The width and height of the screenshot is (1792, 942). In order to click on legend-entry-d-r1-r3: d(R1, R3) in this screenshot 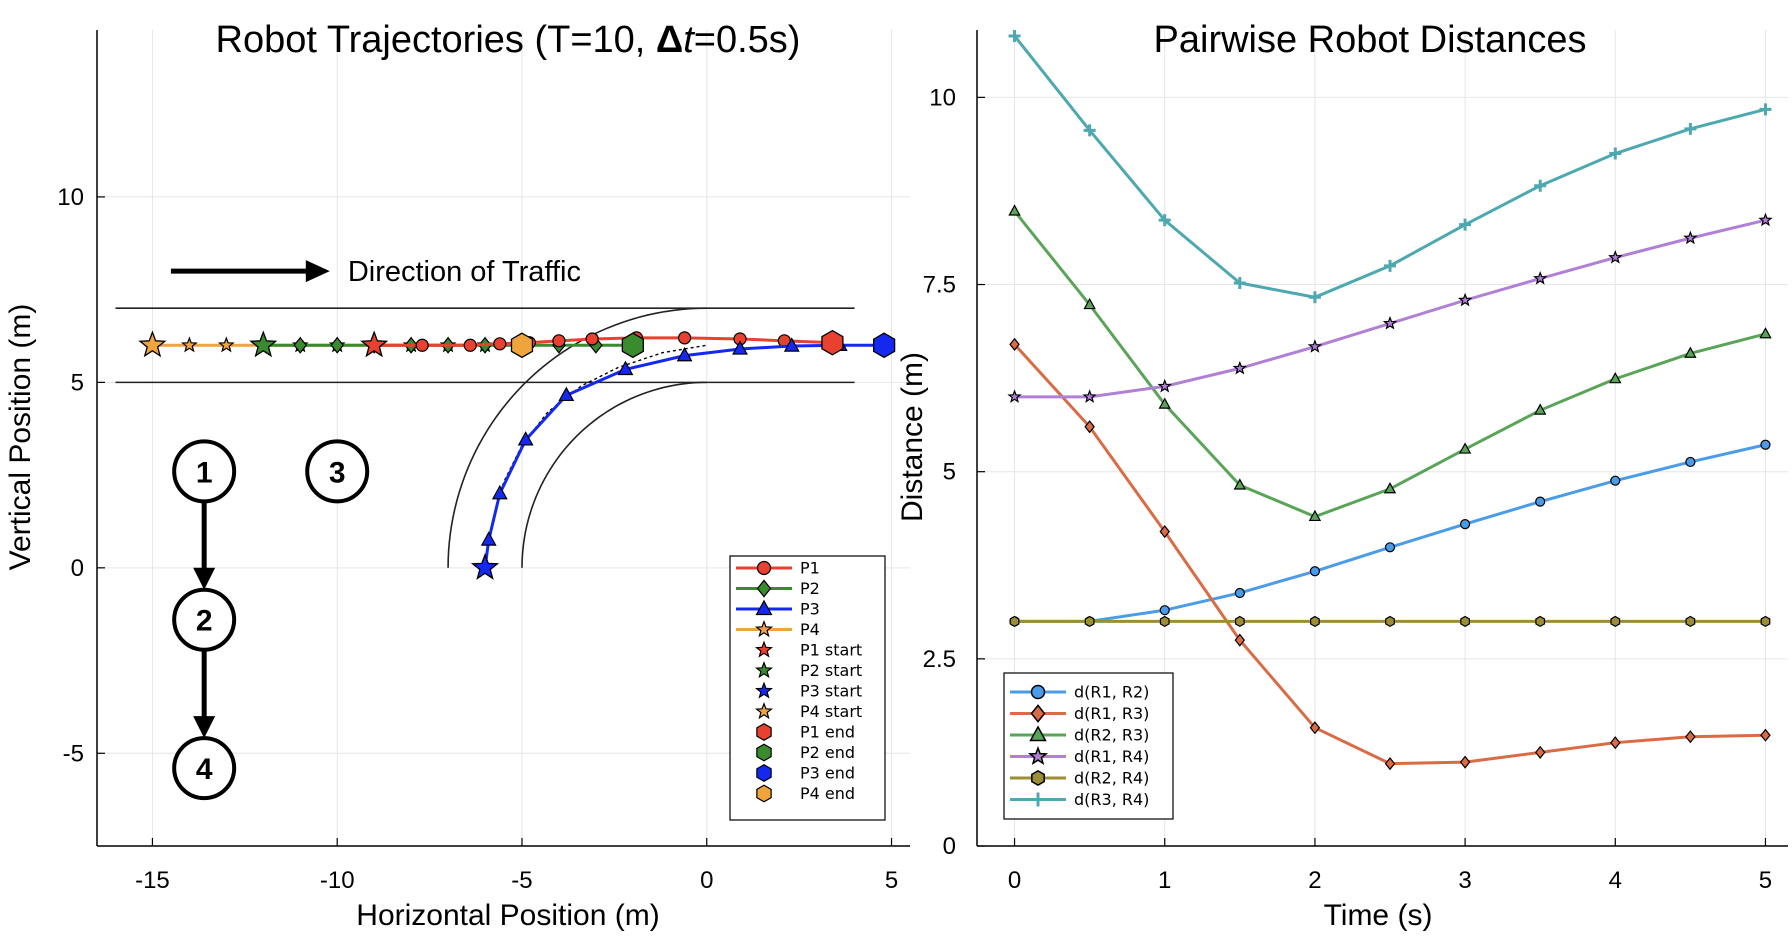, I will do `click(1079, 713)`.